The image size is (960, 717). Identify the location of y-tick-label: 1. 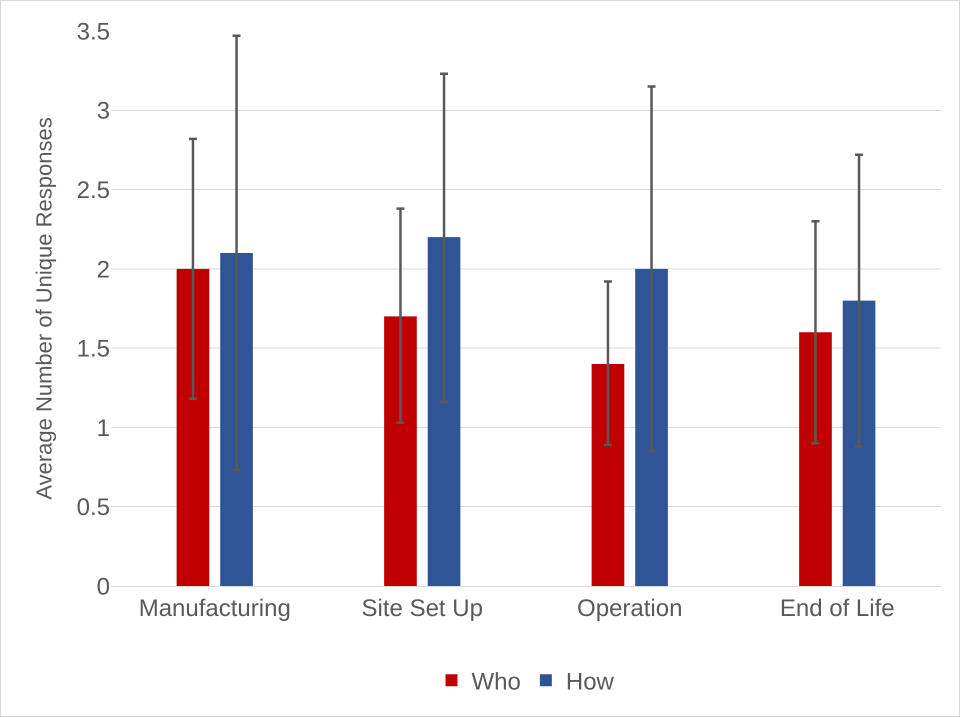
(103, 428).